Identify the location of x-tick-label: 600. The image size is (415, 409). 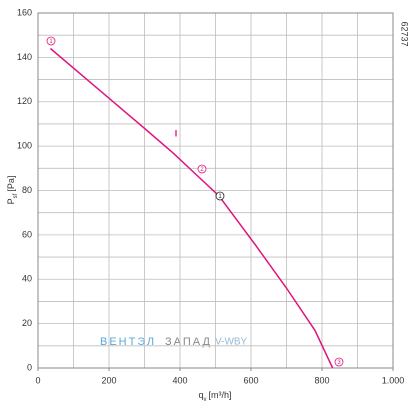
(250, 380).